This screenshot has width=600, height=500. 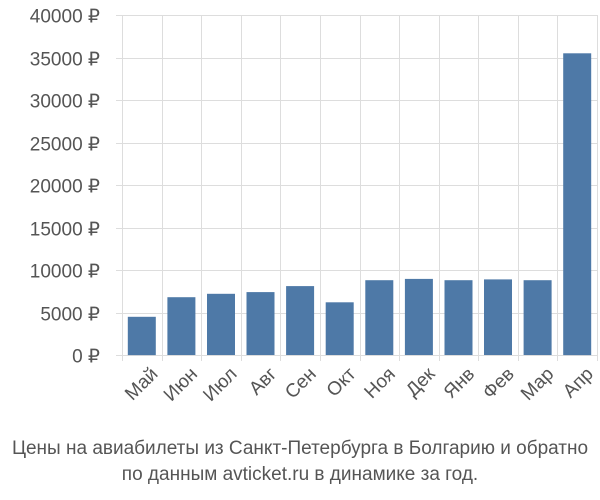 What do you see at coordinates (65, 272) in the screenshot?
I see `y-tick-label: 10000 ₽` at bounding box center [65, 272].